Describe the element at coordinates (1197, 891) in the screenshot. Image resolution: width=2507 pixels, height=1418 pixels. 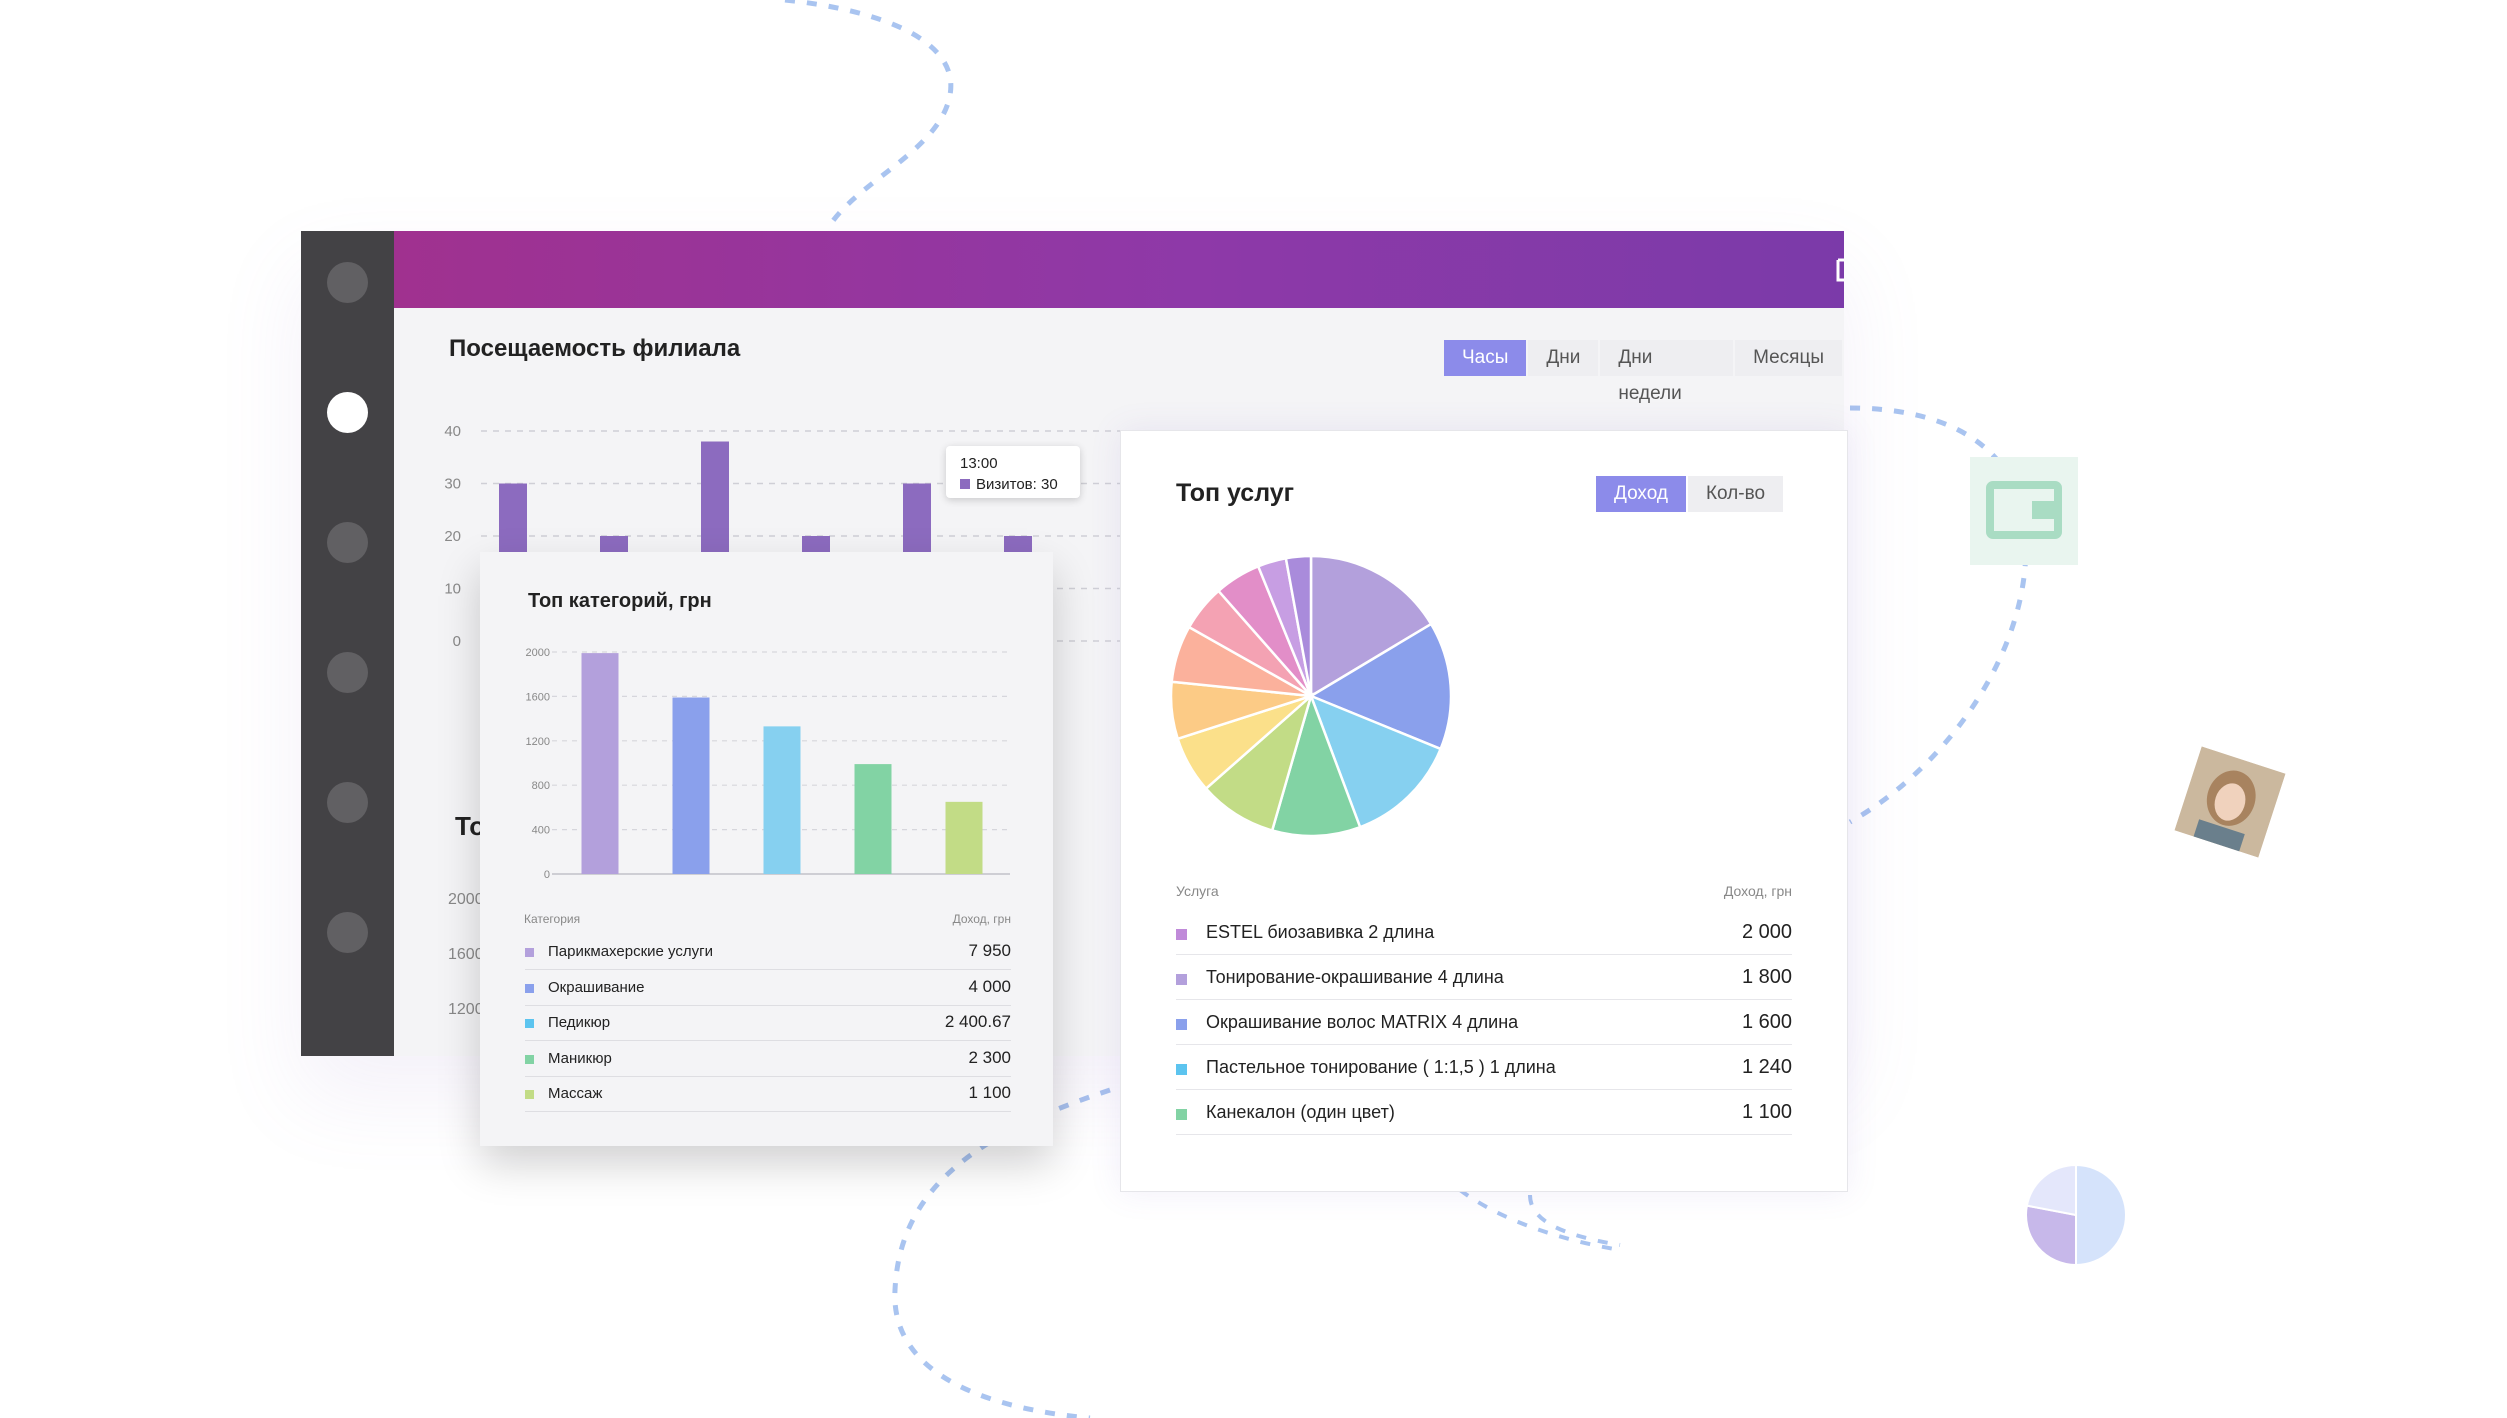
I see `services-col-name: Услуга` at that location.